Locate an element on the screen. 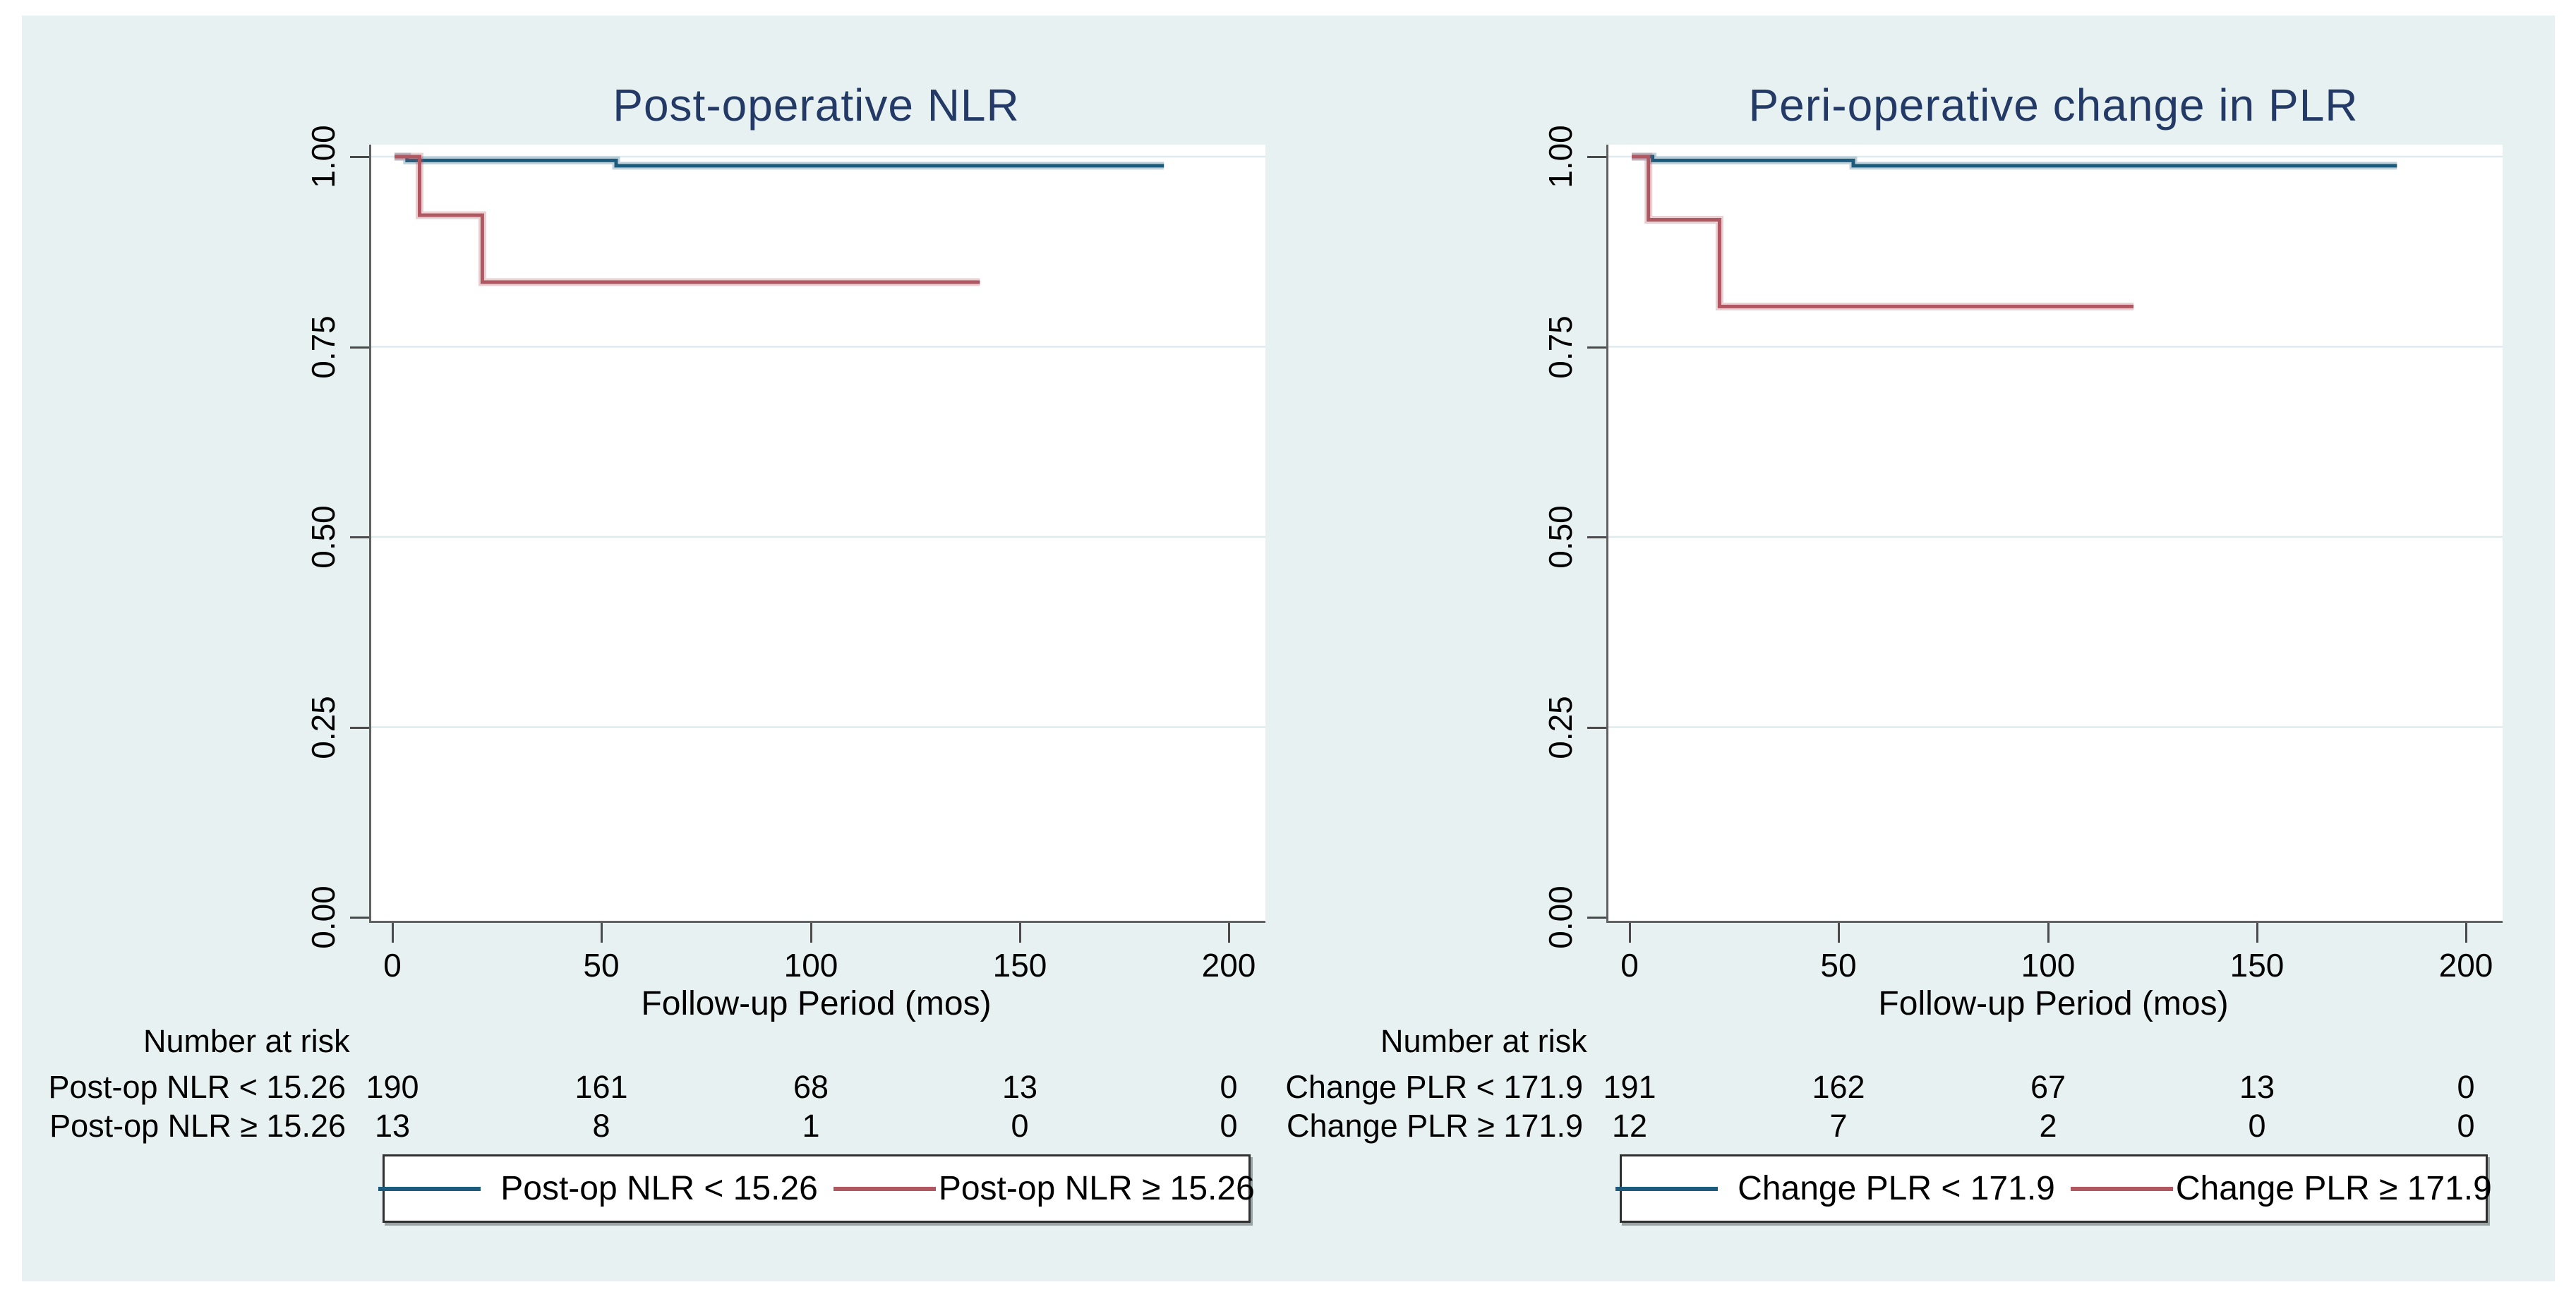  risk-row-label: Change PLR ≥ 171.9 is located at coordinates (1435, 1126).